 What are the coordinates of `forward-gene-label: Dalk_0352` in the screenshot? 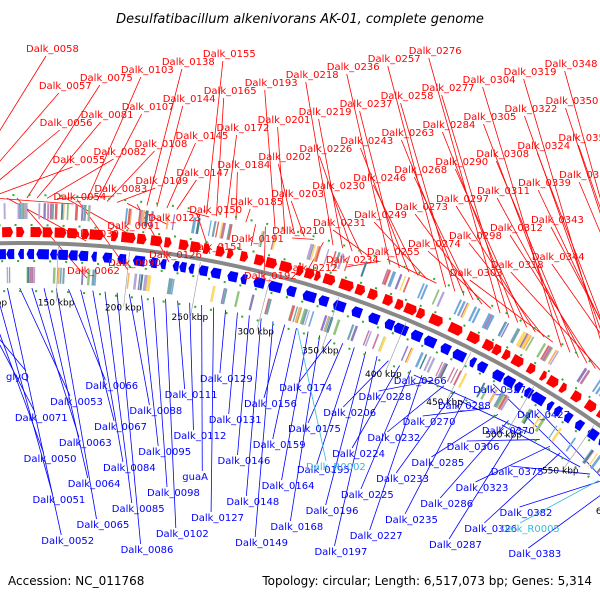 It's located at (579, 138).